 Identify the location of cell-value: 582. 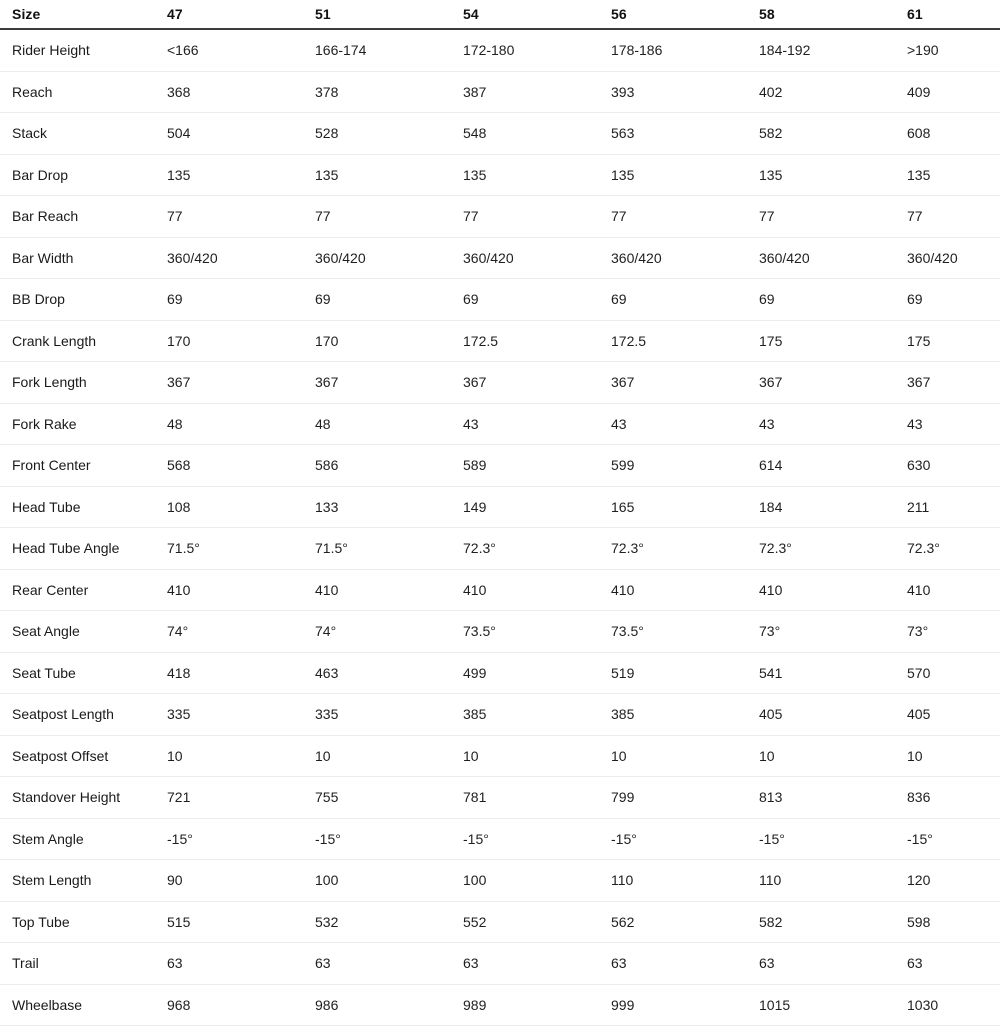
(821, 133).